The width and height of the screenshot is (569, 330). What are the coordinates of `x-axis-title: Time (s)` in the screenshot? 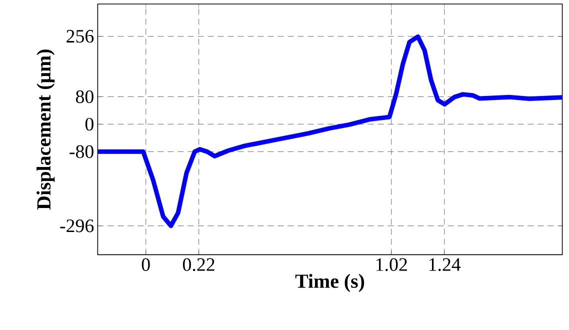 It's located at (329, 283).